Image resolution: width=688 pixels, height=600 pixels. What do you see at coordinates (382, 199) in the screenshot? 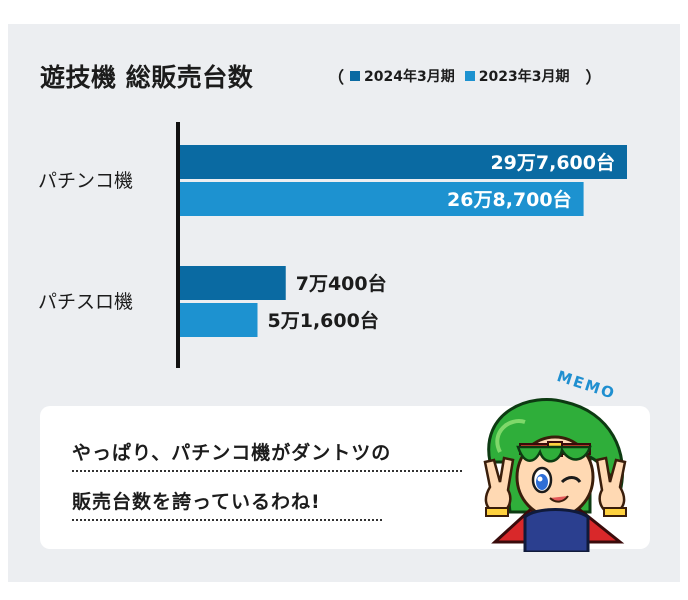
I see `bar-pachinko-2023` at bounding box center [382, 199].